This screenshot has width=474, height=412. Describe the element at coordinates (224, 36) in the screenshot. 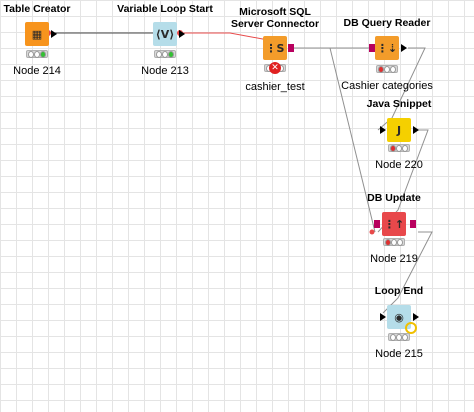

I see `connection-loop-to-connector` at that location.